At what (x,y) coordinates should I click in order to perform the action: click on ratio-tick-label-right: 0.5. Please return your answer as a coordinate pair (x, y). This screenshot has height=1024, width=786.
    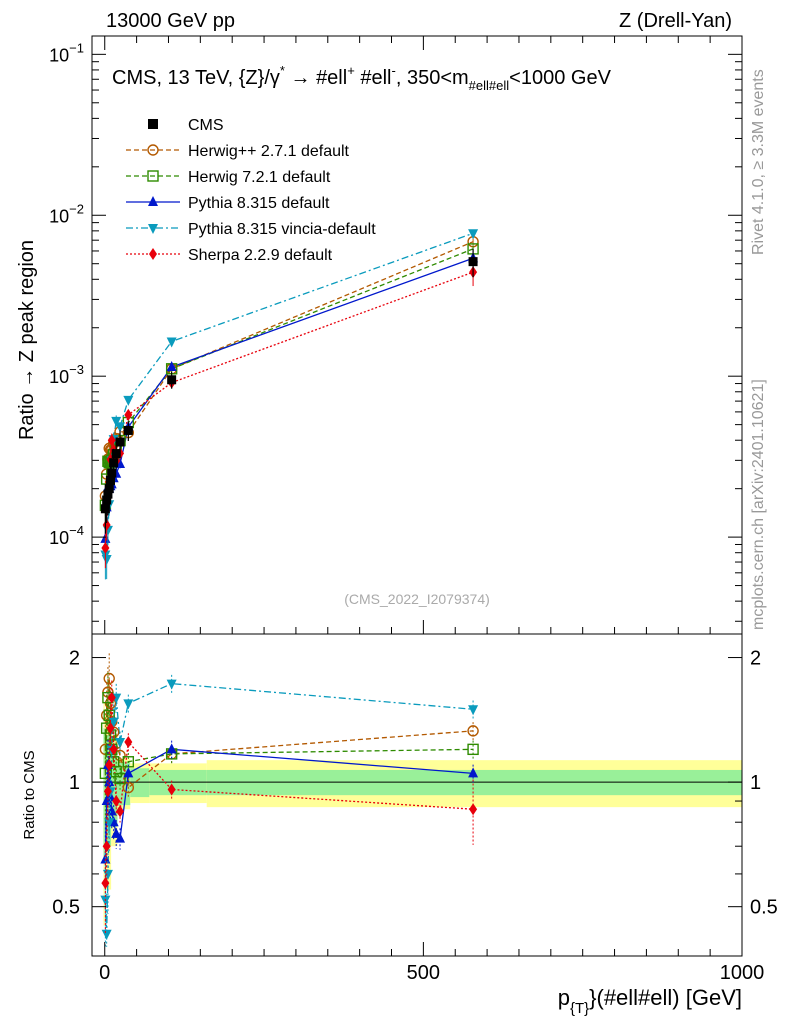
    Looking at the image, I should click on (764, 908).